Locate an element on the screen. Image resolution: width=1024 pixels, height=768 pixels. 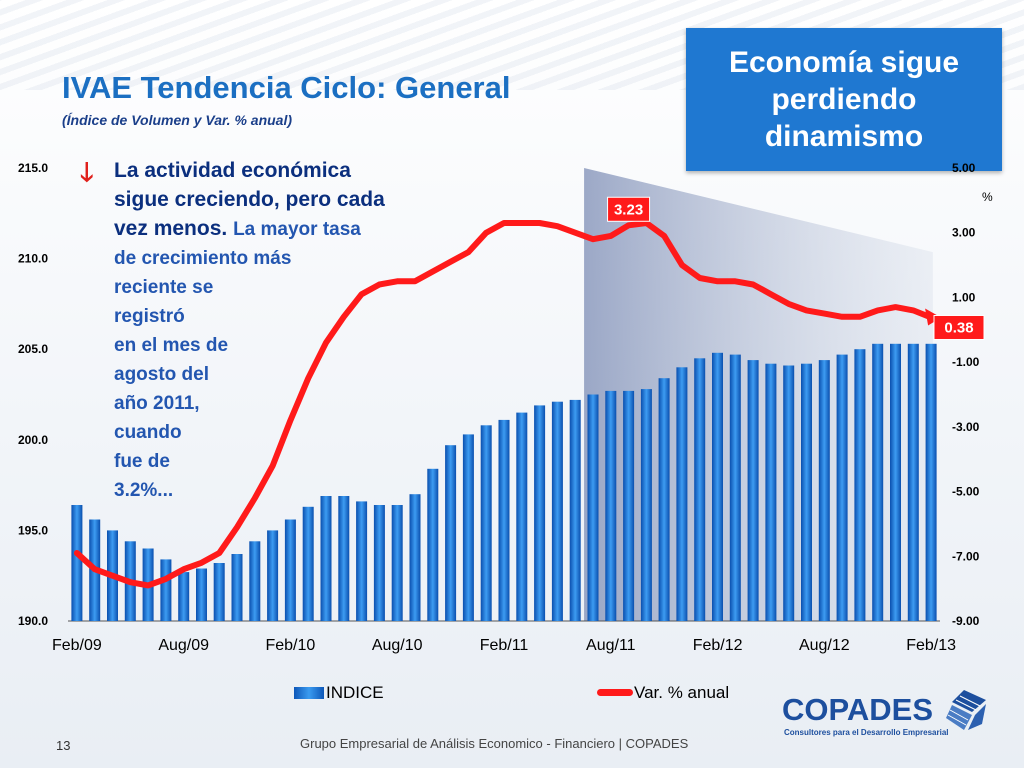
line-arrowhead is located at coordinates (933, 317).